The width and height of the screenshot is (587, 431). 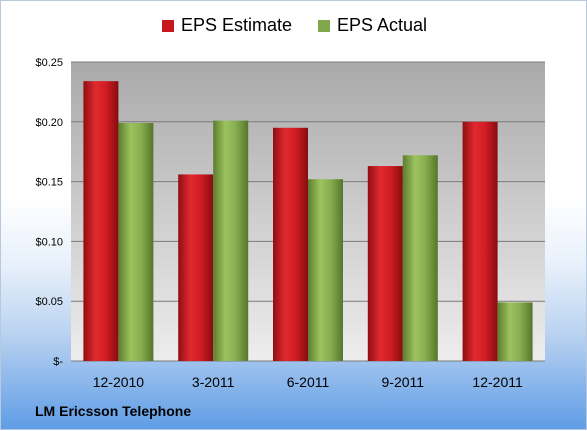 What do you see at coordinates (113, 411) in the screenshot?
I see `company-name: LM Ericsson Telephone` at bounding box center [113, 411].